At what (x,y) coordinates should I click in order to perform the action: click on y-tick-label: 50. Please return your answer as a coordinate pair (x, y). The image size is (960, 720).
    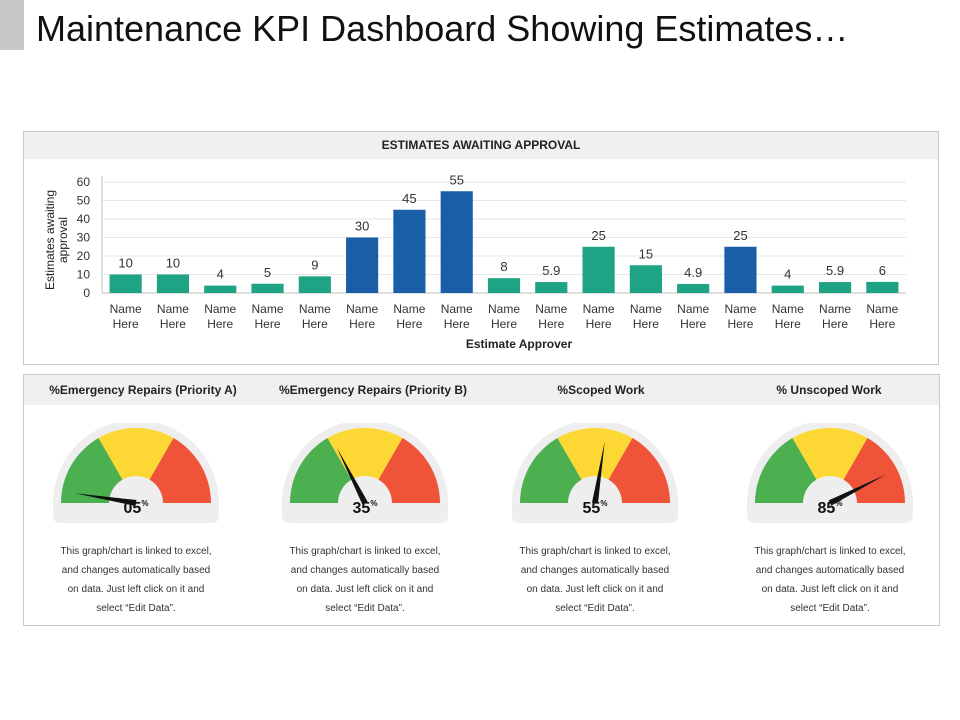
    Looking at the image, I should click on (84, 201).